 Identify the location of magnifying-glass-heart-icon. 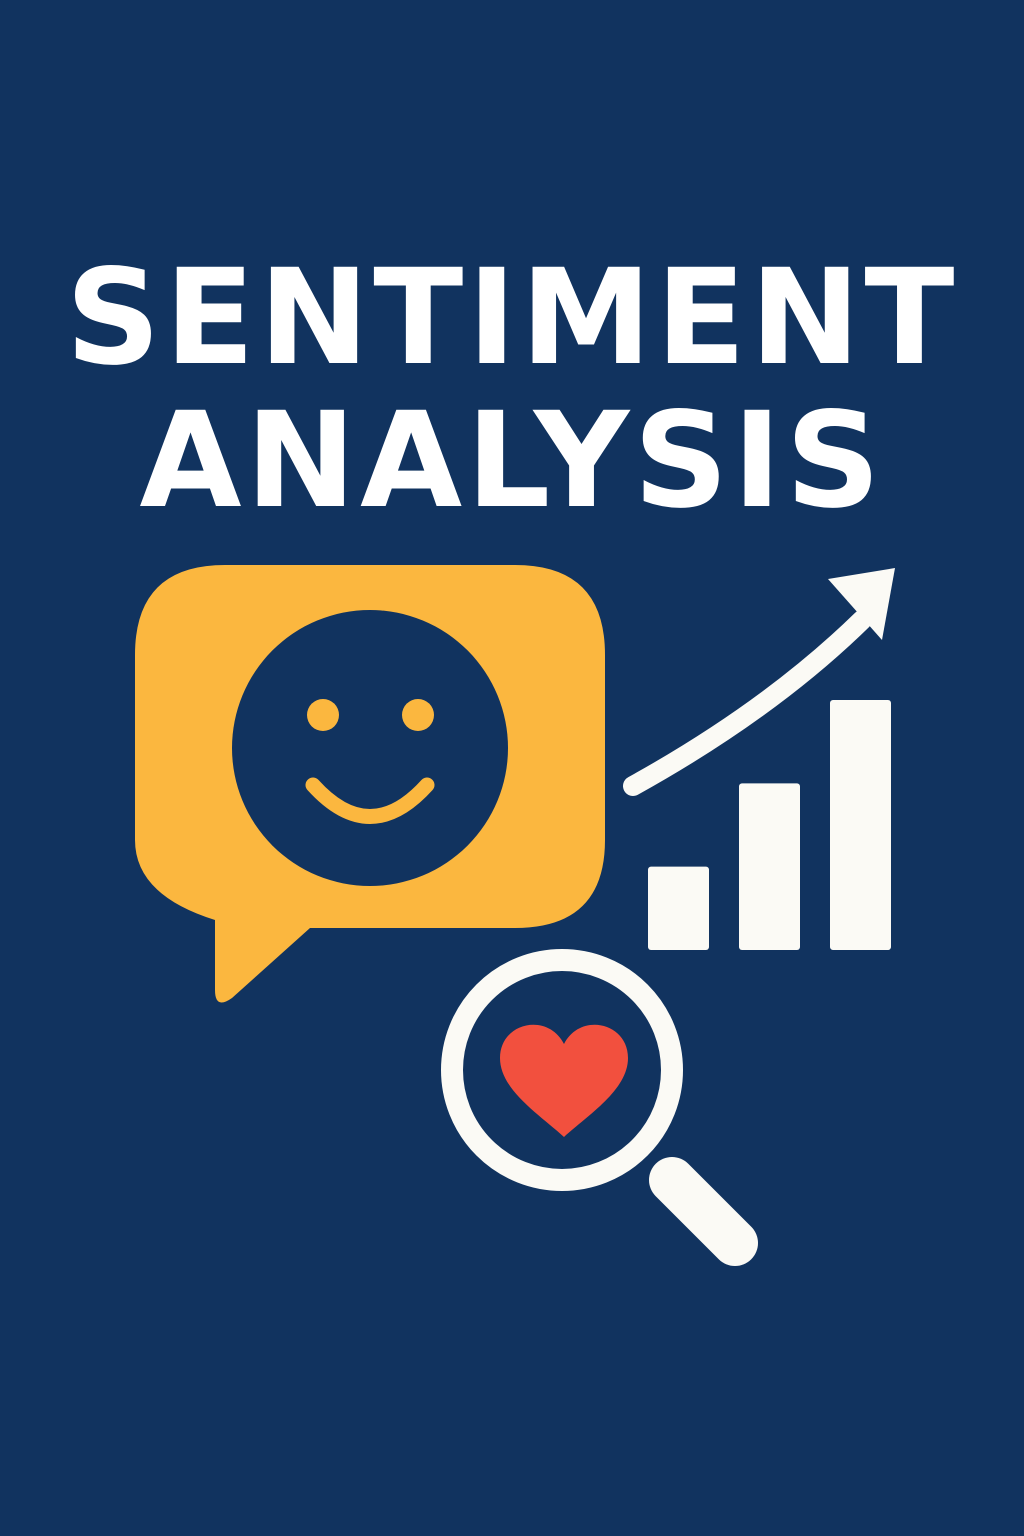
(599, 1107).